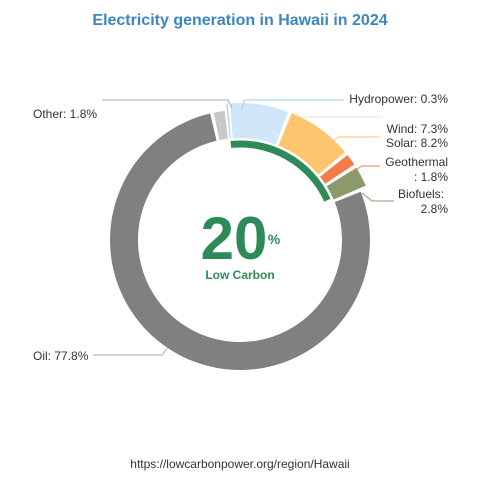 The height and width of the screenshot is (480, 480). Describe the element at coordinates (228, 121) in the screenshot. I see `slice-hydropower` at that location.